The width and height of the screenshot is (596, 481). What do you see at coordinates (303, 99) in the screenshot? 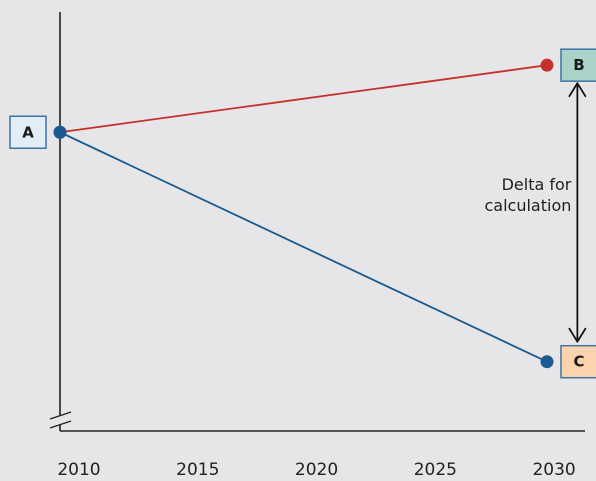
I see `series-line` at bounding box center [303, 99].